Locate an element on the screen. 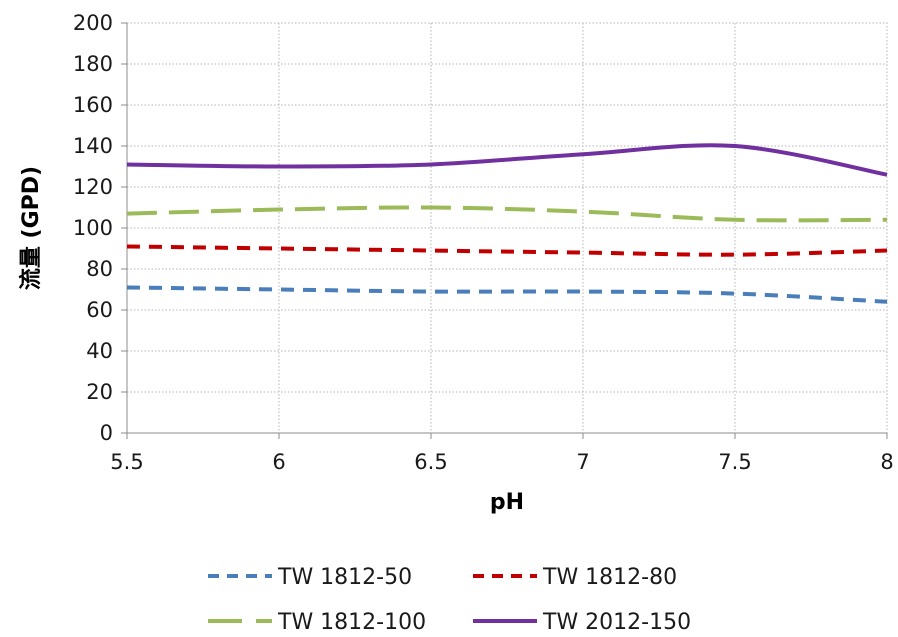 Image resolution: width=898 pixels, height=637 pixels. legend-item-tw-1812-50: TW 1812-50 is located at coordinates (310, 577).